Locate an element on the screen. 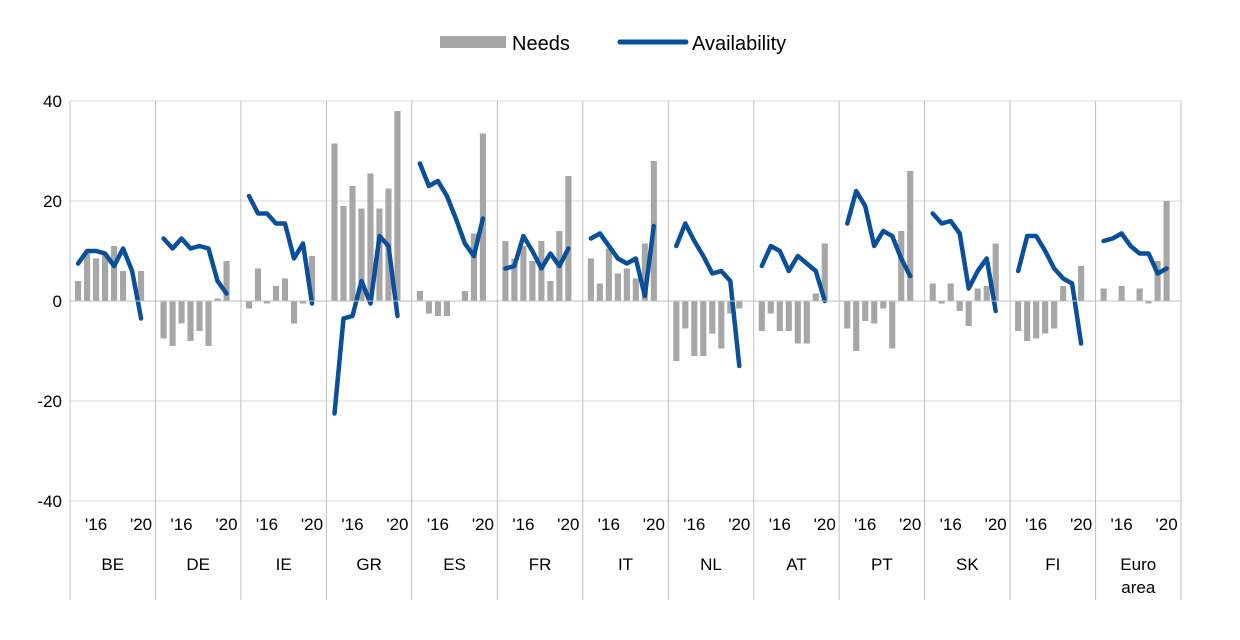 This screenshot has width=1240, height=640. legend-availability-label: Availability is located at coordinates (739, 44).